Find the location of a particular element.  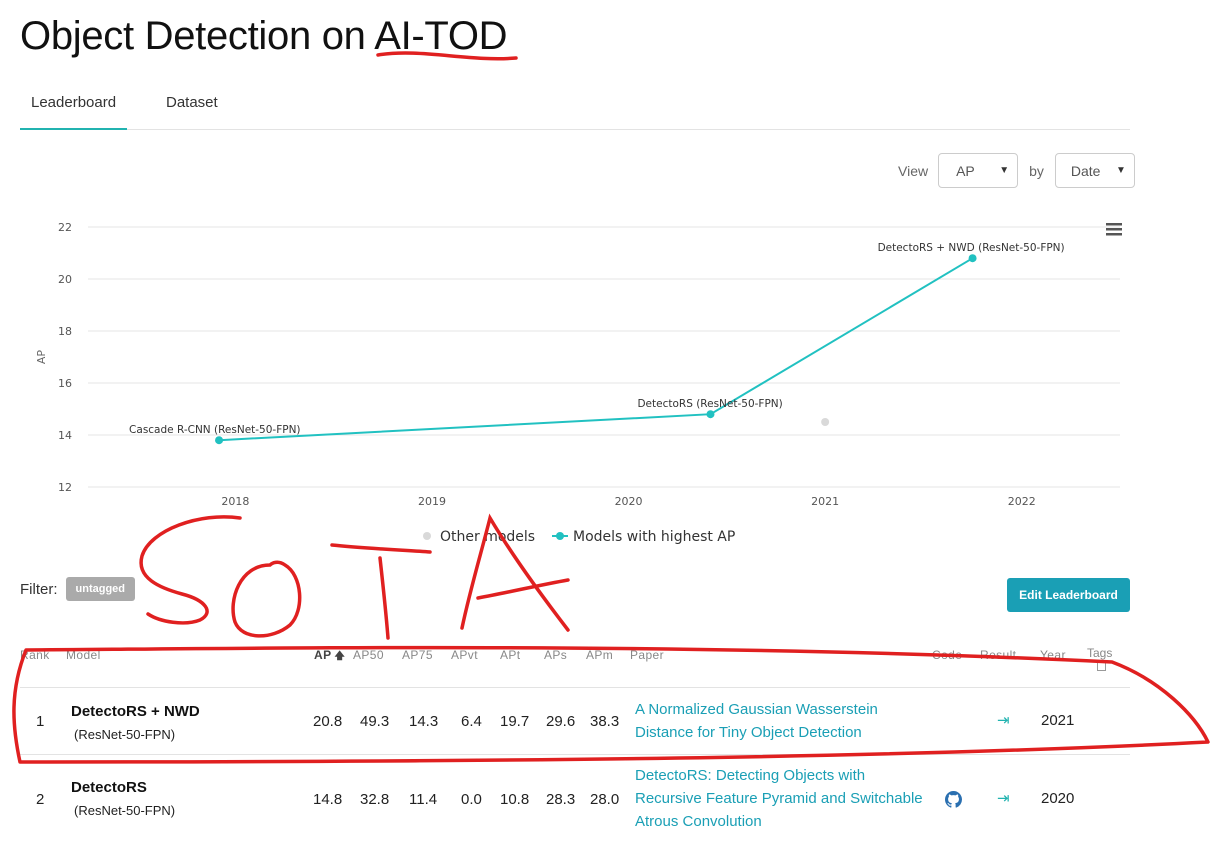

y-tick-label: 14 is located at coordinates (65, 435).